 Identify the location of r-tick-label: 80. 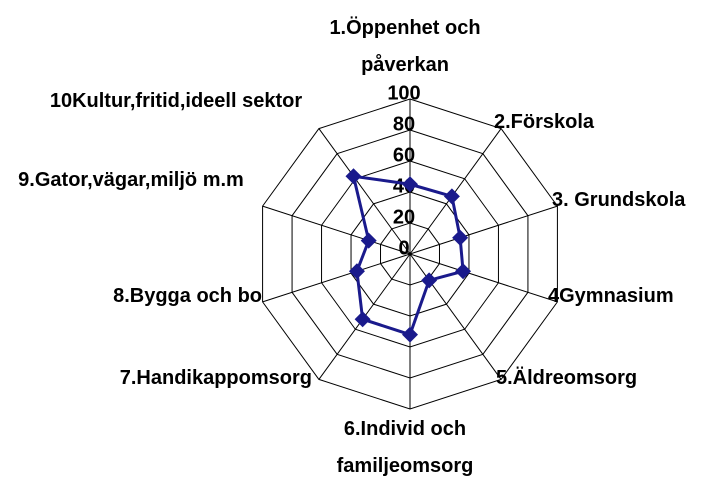
(404, 124).